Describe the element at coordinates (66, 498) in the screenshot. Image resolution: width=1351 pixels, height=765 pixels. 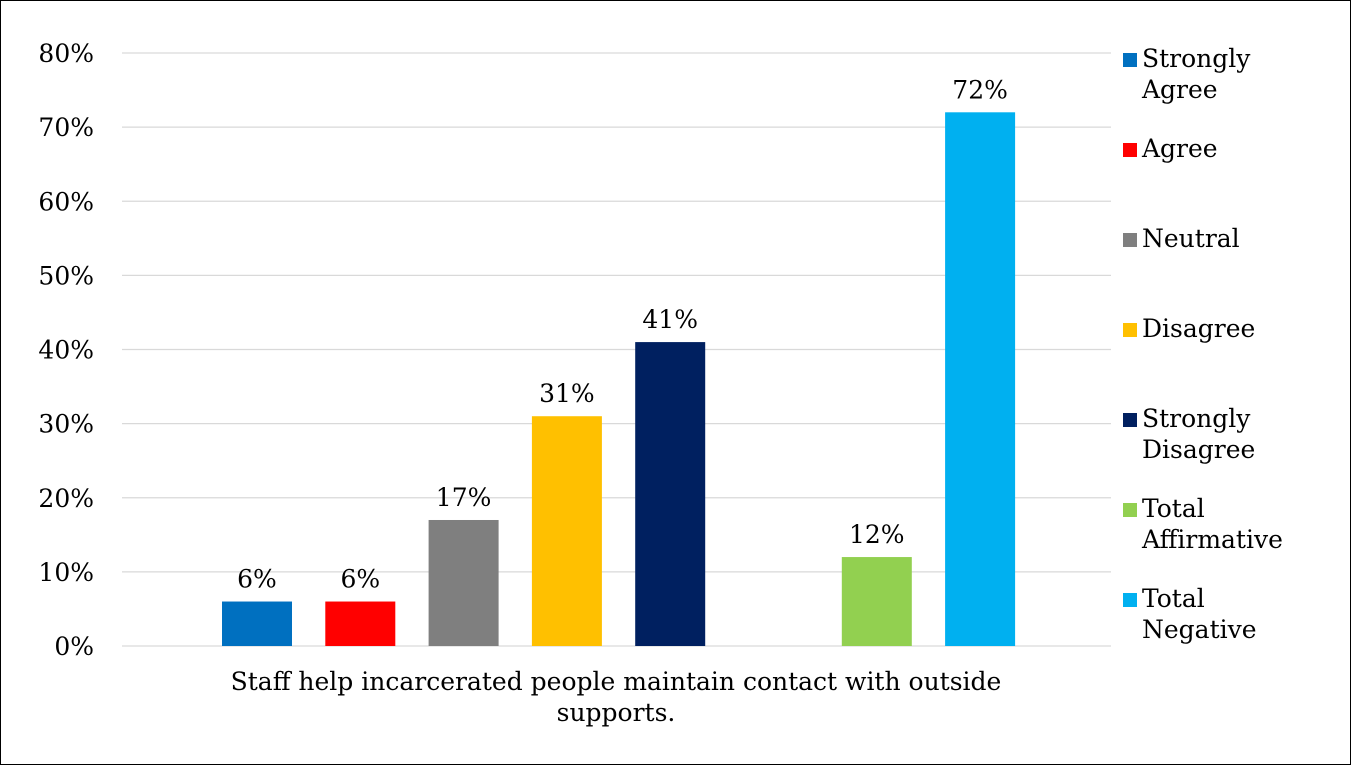
I see `y-tick-label: 20%` at that location.